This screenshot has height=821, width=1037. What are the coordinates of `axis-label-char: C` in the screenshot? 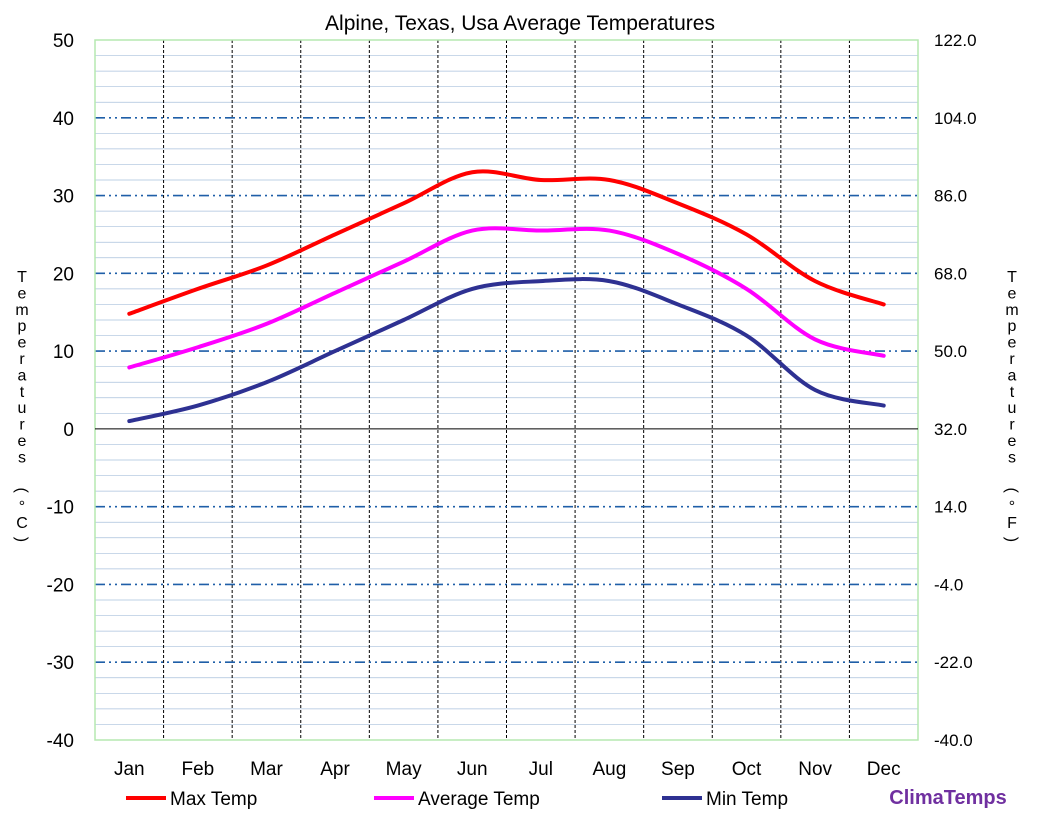 It's located at (22, 523).